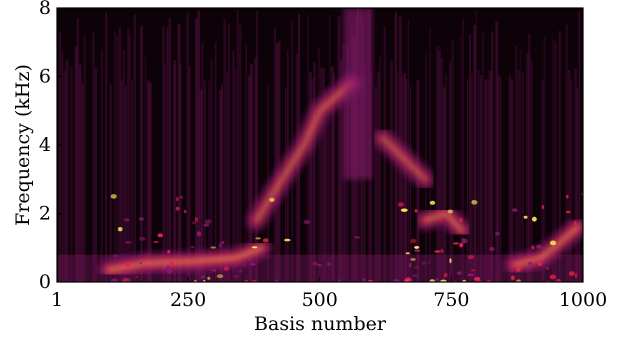 The image size is (625, 337). I want to click on x-tick-label: 250, so click(188, 300).